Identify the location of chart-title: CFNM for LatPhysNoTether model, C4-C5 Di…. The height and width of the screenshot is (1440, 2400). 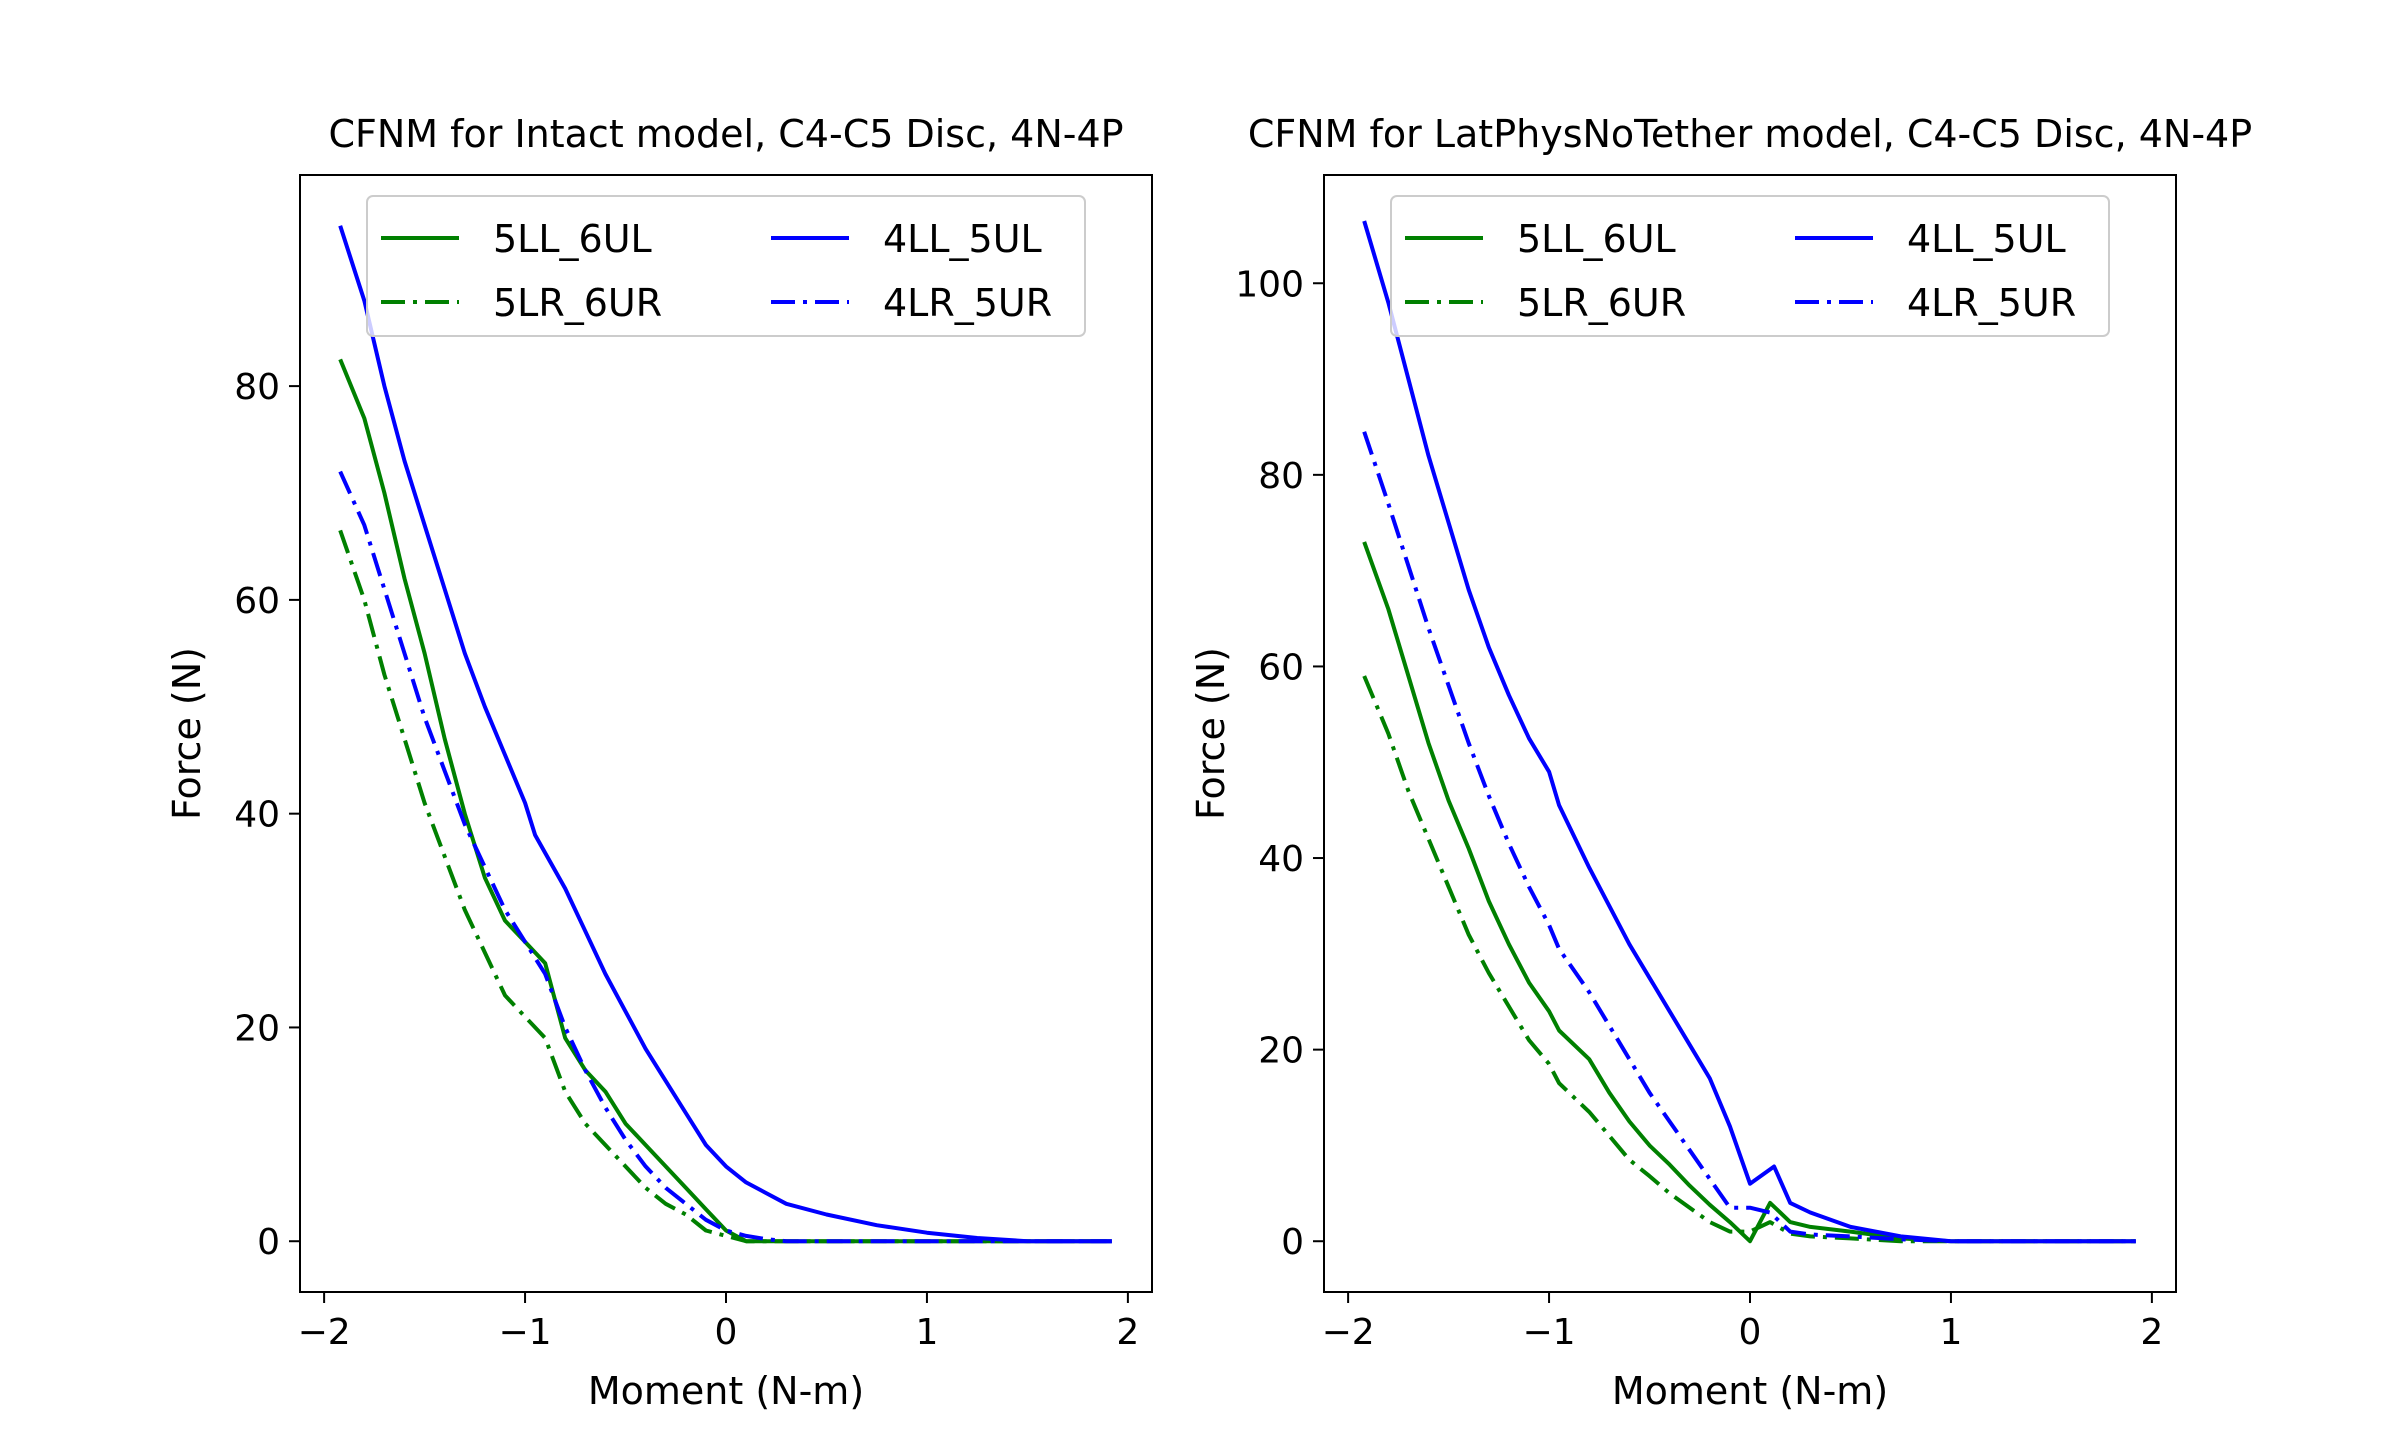
(1750, 134).